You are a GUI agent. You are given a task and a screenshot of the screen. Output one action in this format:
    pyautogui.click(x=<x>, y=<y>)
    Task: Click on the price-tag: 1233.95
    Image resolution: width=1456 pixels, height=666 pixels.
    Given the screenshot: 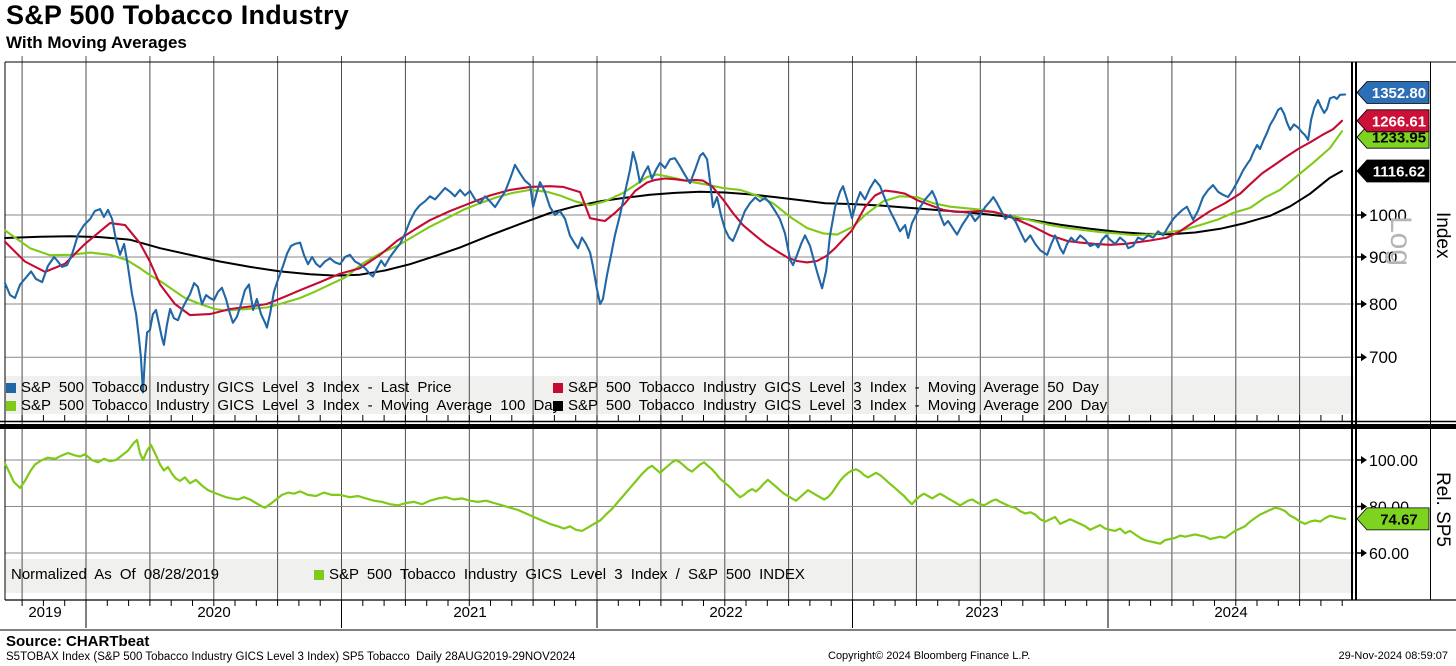 What is the action you would take?
    pyautogui.click(x=1393, y=137)
    